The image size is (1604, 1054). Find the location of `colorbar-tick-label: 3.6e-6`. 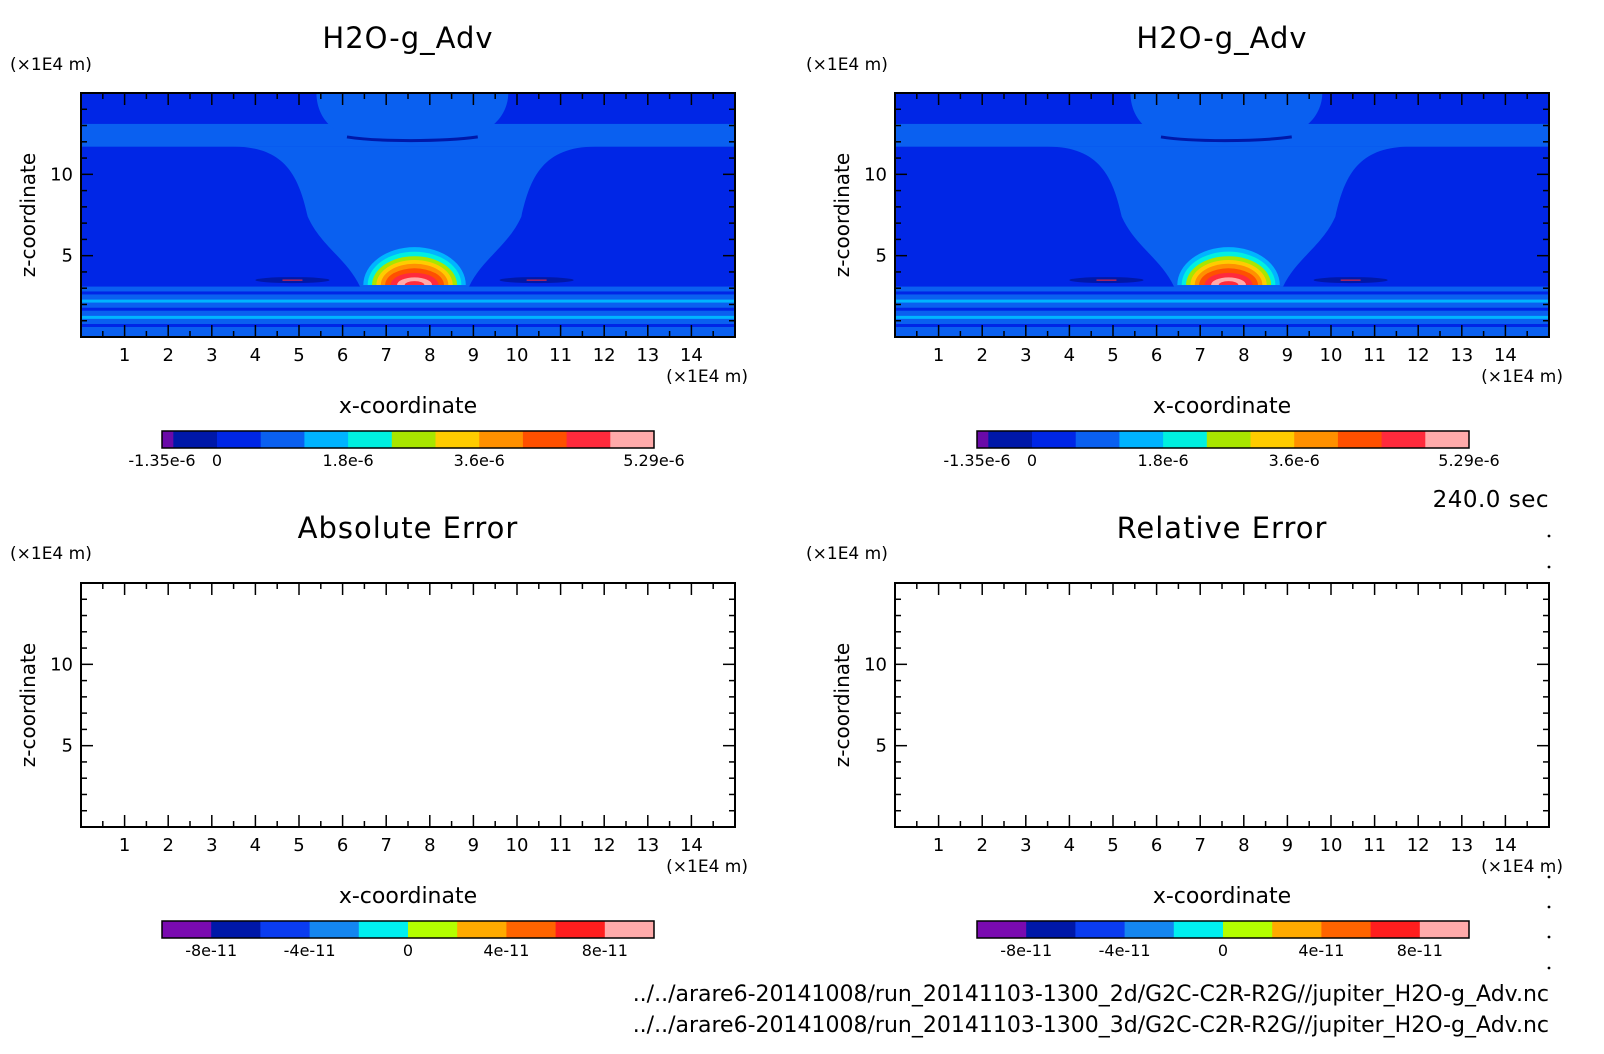

colorbar-tick-label: 3.6e-6 is located at coordinates (479, 460).